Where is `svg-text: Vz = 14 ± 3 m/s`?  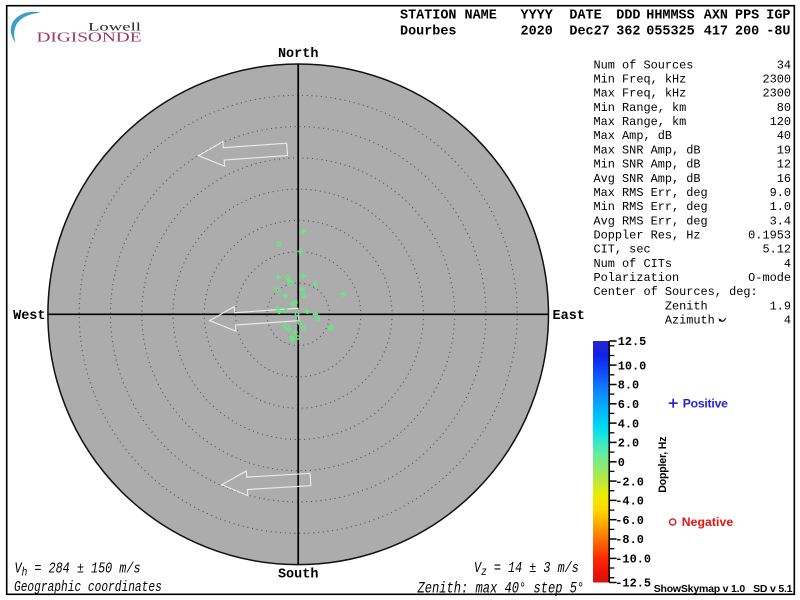
svg-text: Vz = 14 ± 3 m/s is located at coordinates (526, 570).